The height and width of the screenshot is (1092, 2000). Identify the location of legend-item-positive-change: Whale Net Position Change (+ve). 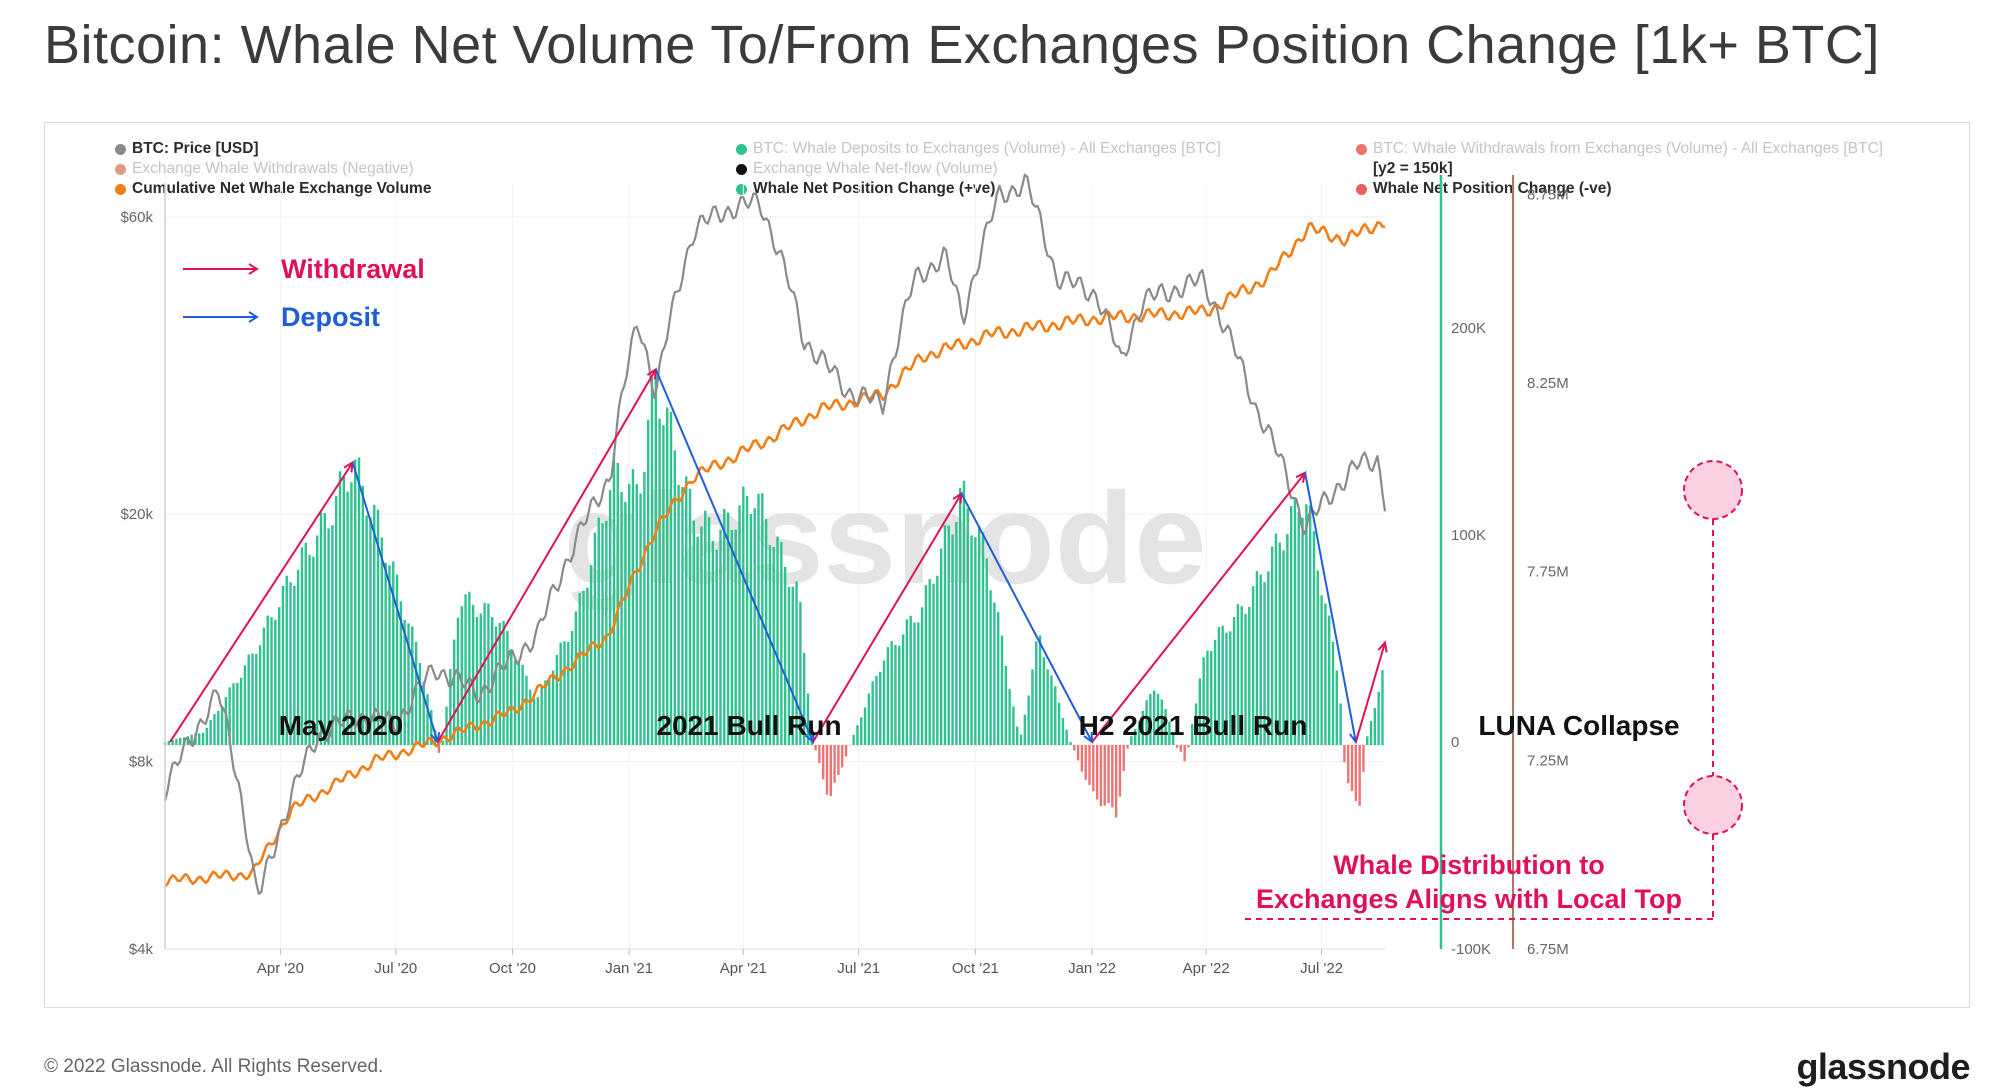
(865, 189).